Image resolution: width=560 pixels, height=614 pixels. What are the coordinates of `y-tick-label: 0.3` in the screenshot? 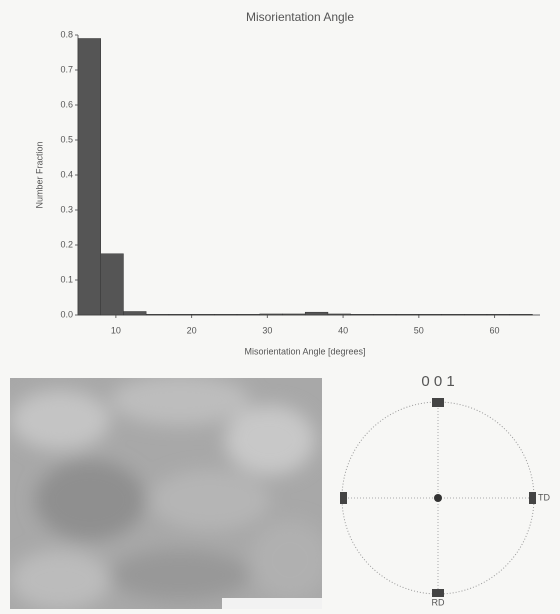 It's located at (66, 209).